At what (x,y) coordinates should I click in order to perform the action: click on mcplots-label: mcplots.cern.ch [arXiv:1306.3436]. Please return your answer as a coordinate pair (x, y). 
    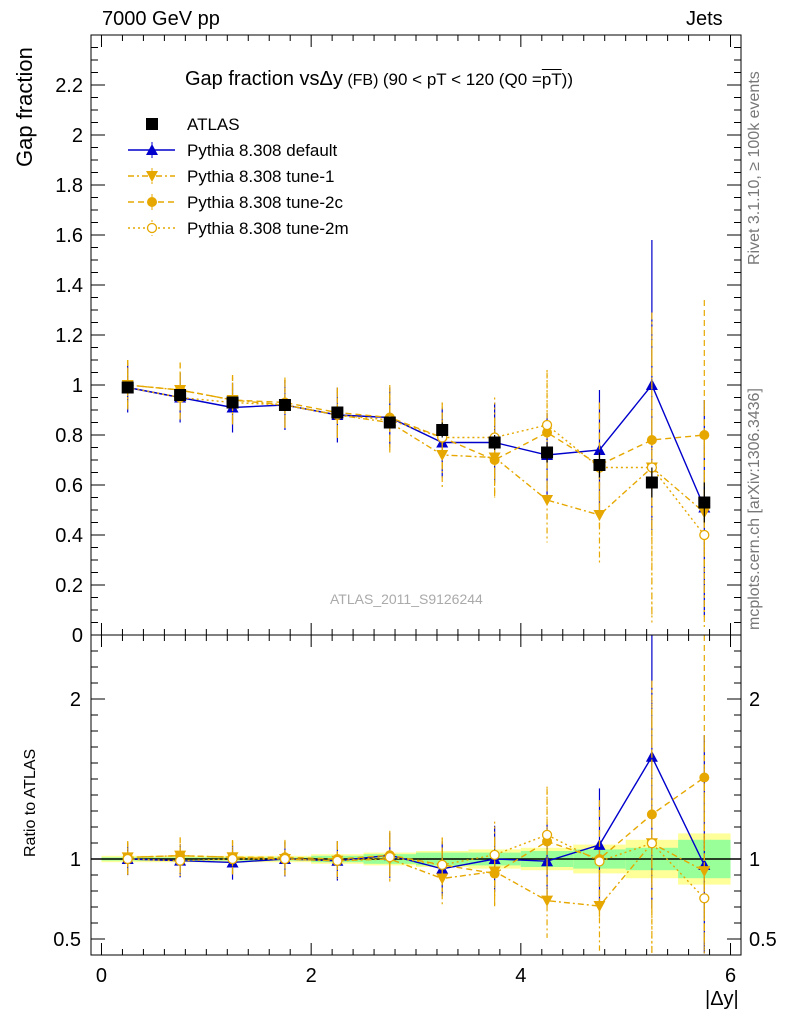
    Looking at the image, I should click on (754, 509).